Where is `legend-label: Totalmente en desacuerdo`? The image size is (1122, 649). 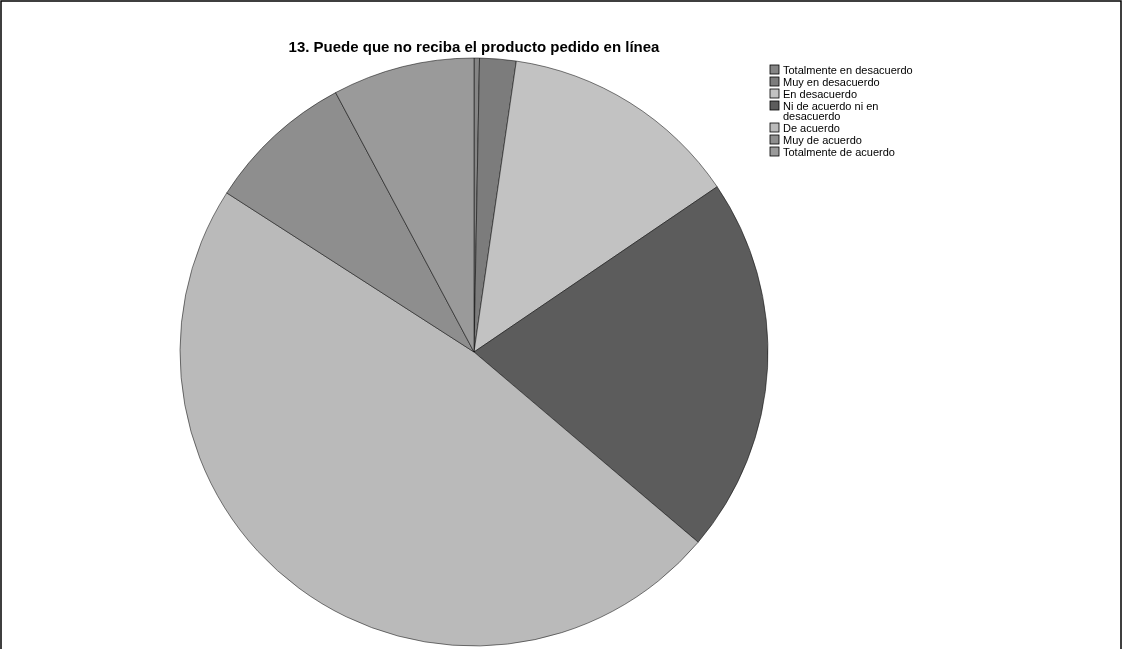 legend-label: Totalmente en desacuerdo is located at coordinates (848, 69).